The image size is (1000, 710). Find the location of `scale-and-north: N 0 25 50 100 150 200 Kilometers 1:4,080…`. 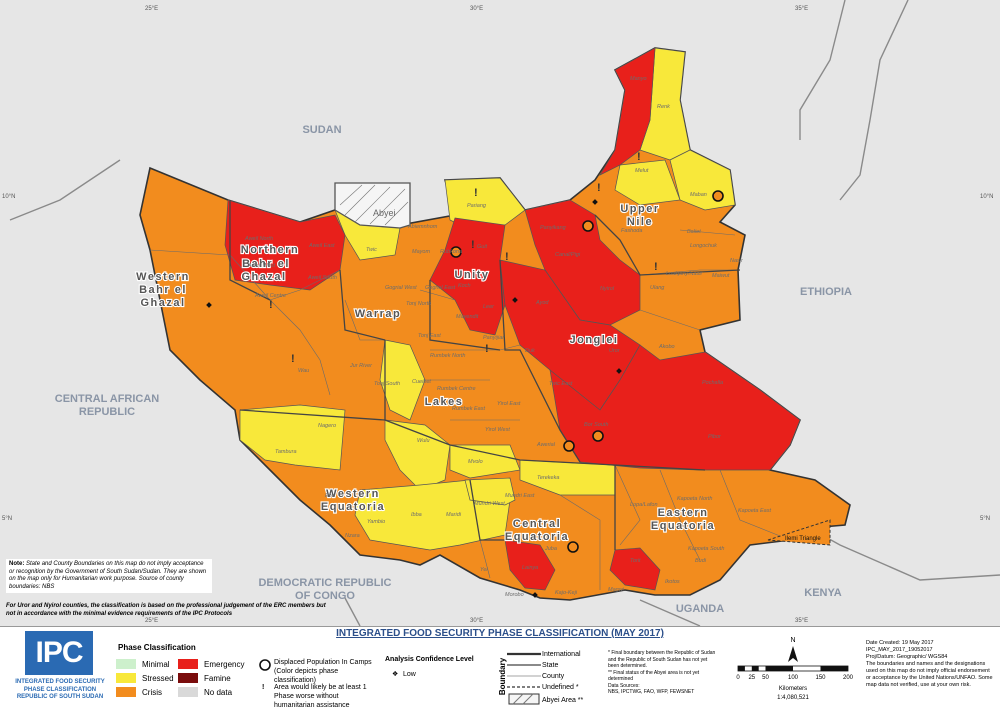

scale-and-north: N 0 25 50 100 150 200 Kilometers 1:4,080… is located at coordinates (795, 669).